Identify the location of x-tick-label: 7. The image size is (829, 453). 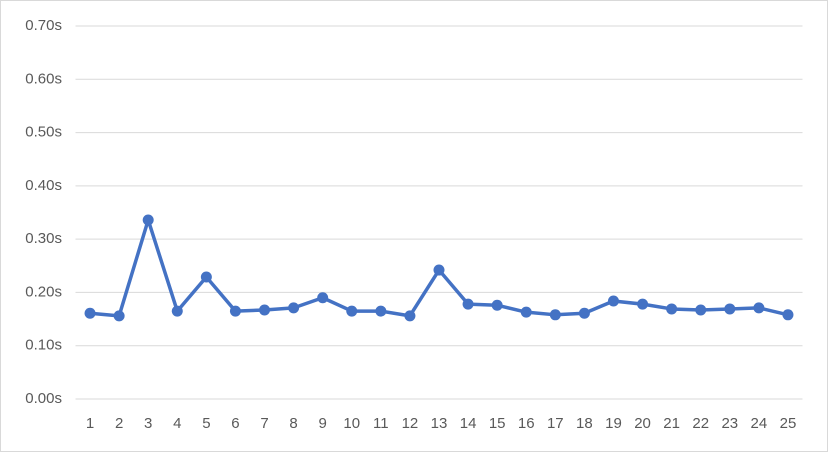
(264, 423).